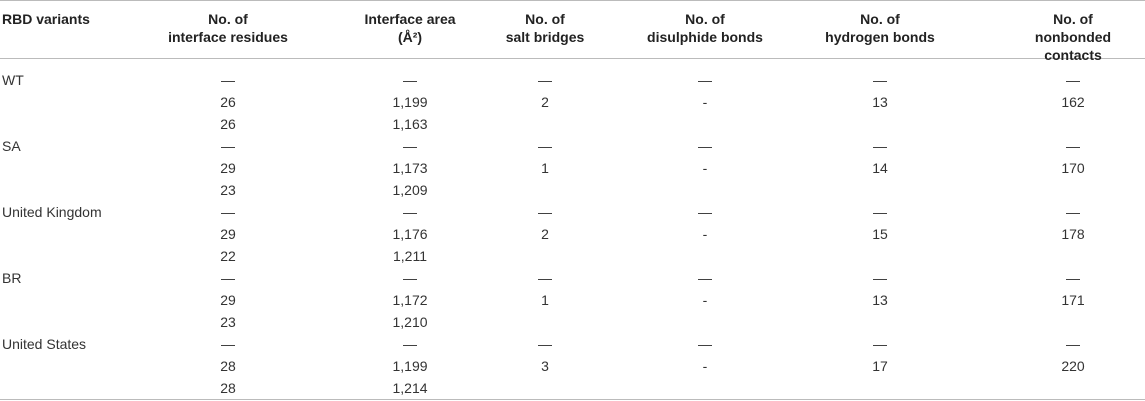 This screenshot has height=401, width=1145. What do you see at coordinates (545, 366) in the screenshot?
I see `table-cell: 3` at bounding box center [545, 366].